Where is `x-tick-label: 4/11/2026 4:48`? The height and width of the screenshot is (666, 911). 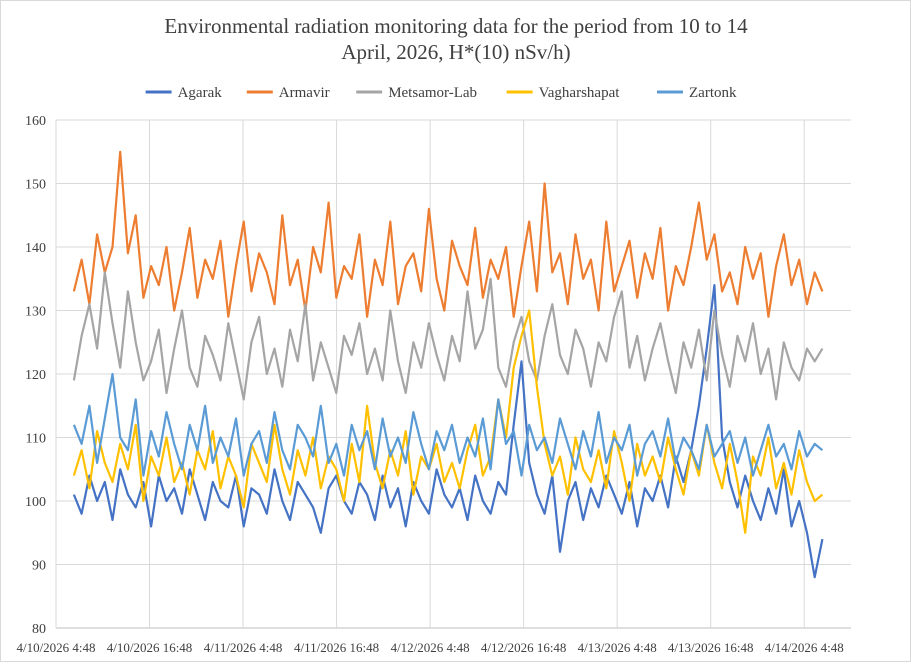
x-tick-label: 4/11/2026 4:48 is located at coordinates (243, 647).